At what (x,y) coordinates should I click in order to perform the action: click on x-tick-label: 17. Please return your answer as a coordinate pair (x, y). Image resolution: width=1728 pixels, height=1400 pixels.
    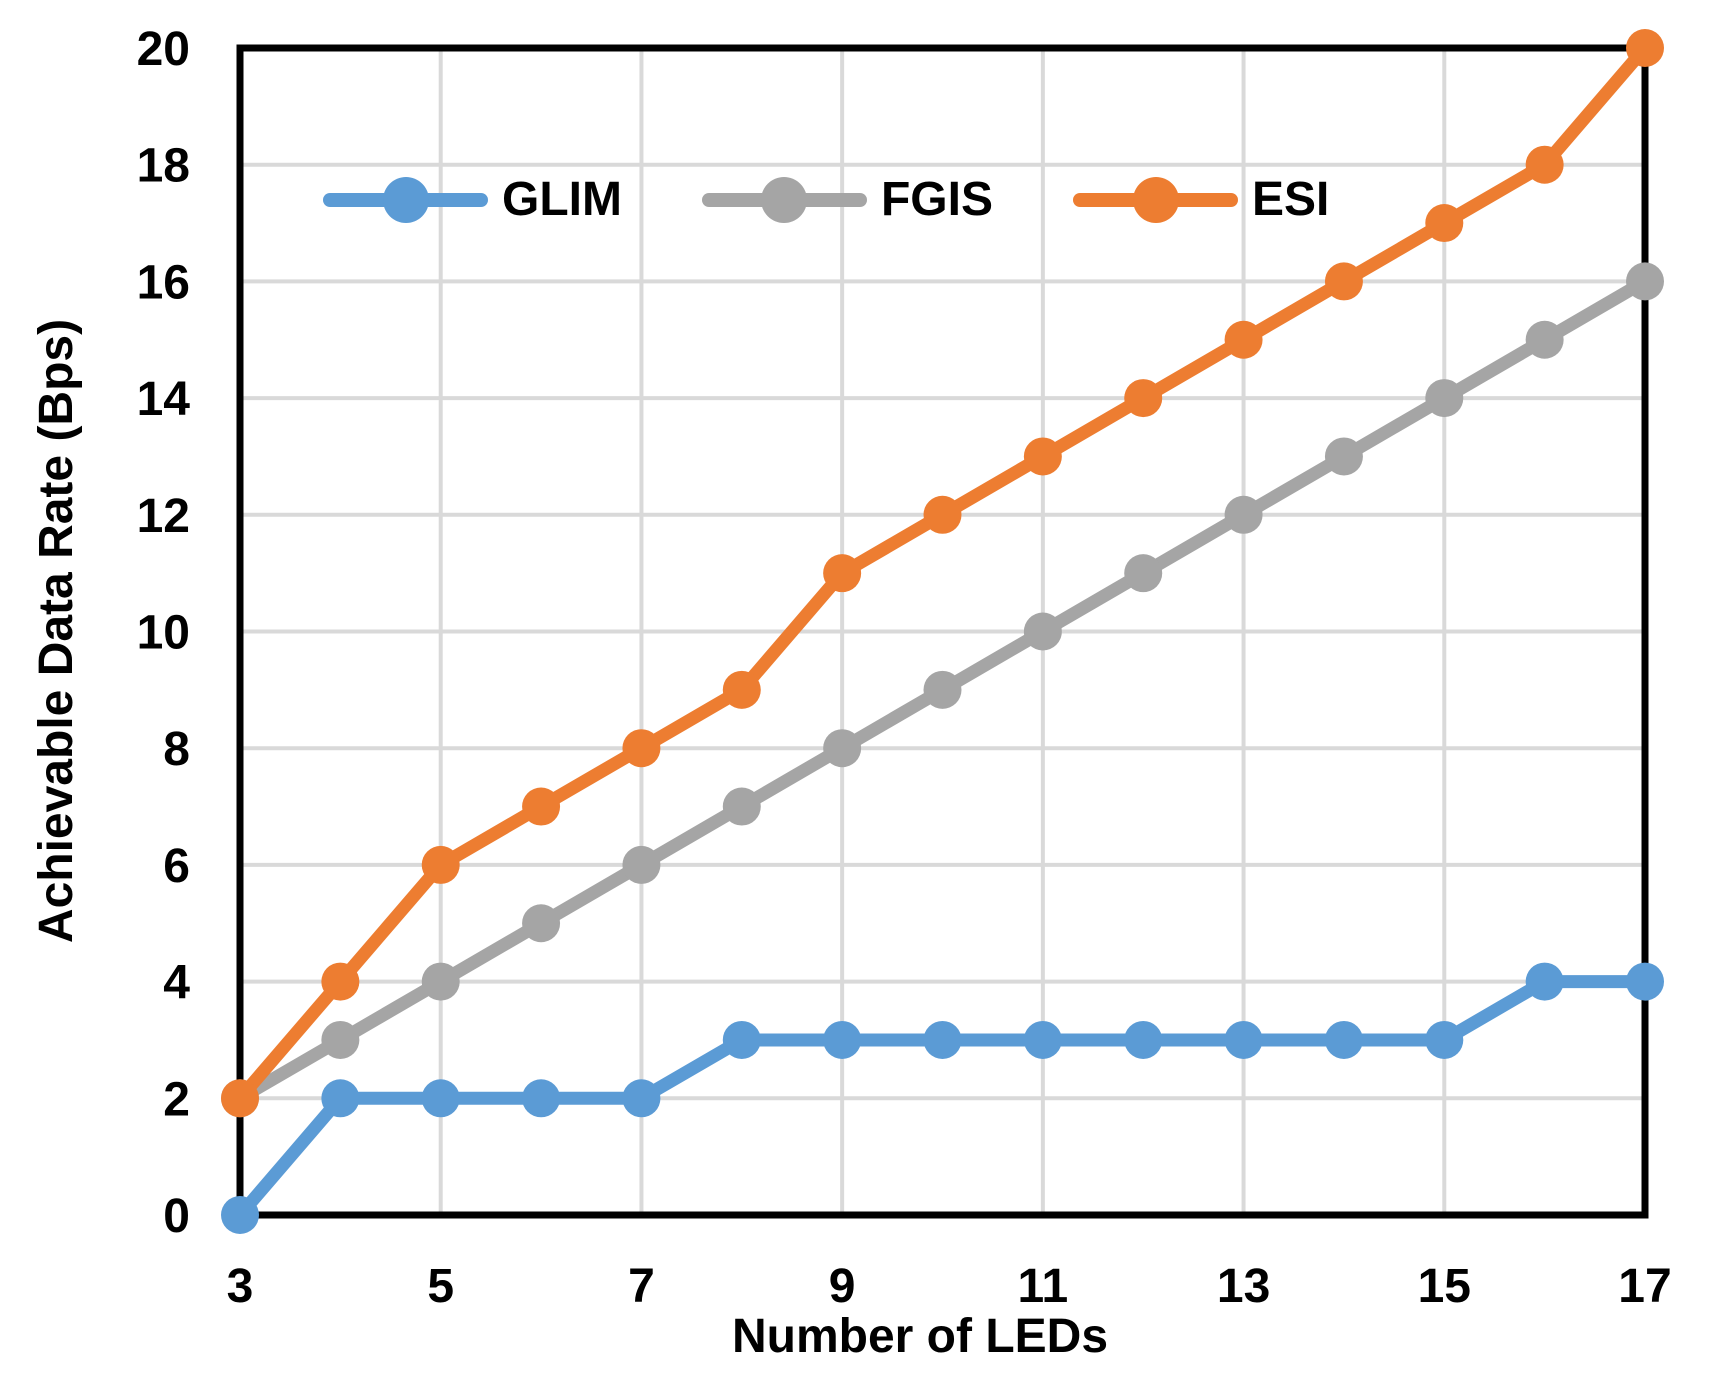
    Looking at the image, I should click on (1644, 1286).